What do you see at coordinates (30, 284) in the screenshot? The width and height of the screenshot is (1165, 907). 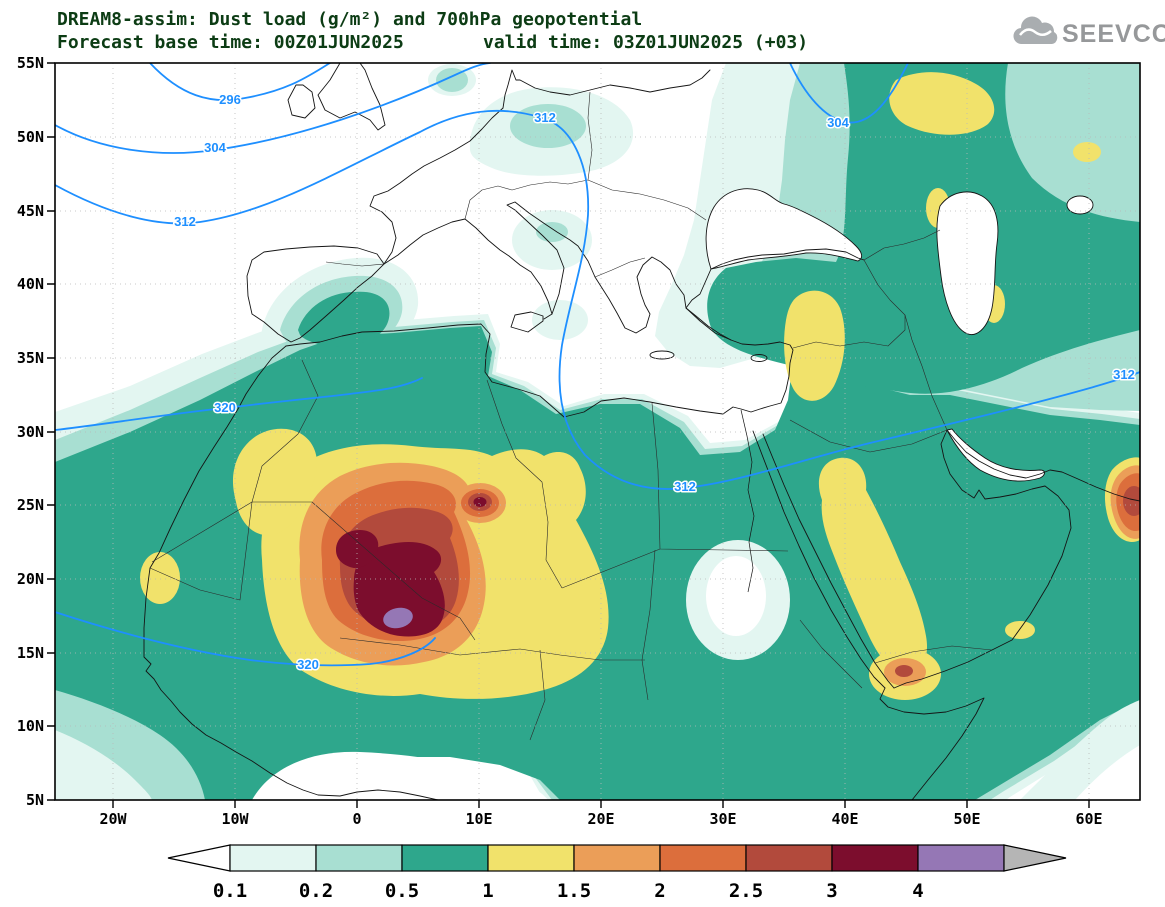 I see `lat-tick-label: 40N` at bounding box center [30, 284].